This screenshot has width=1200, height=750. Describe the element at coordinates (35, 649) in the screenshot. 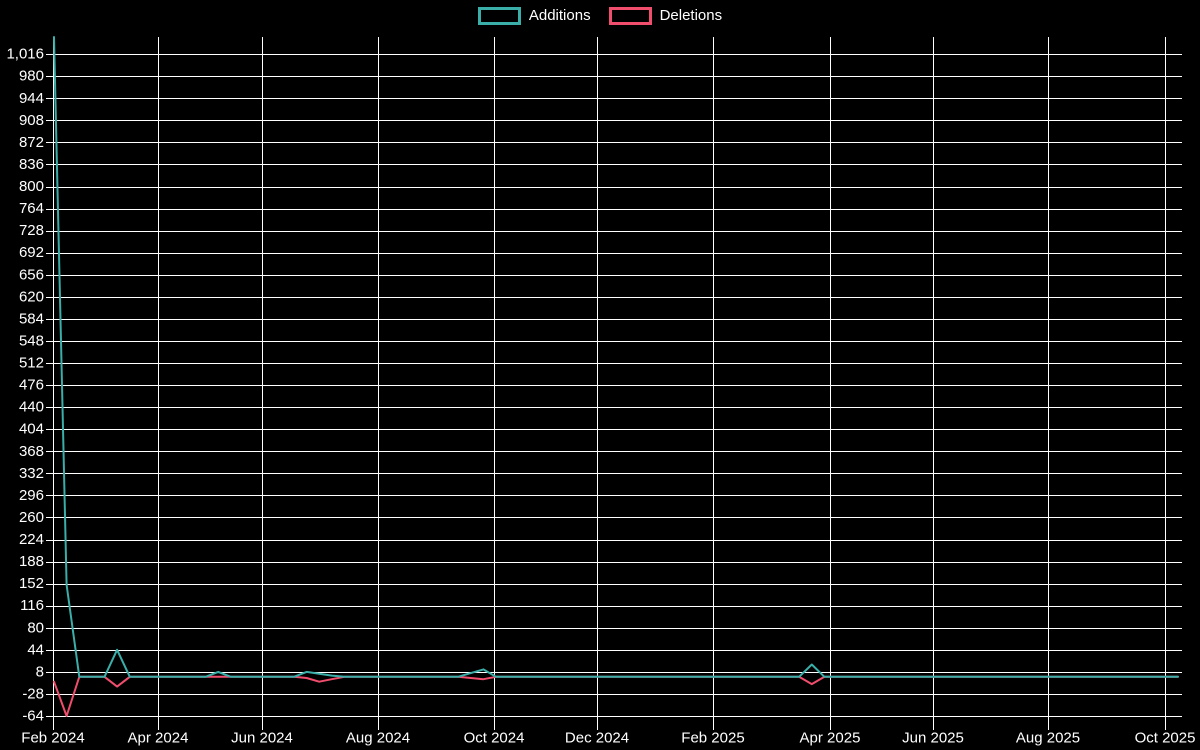

I see `y-axis-tick-label: 44` at that location.